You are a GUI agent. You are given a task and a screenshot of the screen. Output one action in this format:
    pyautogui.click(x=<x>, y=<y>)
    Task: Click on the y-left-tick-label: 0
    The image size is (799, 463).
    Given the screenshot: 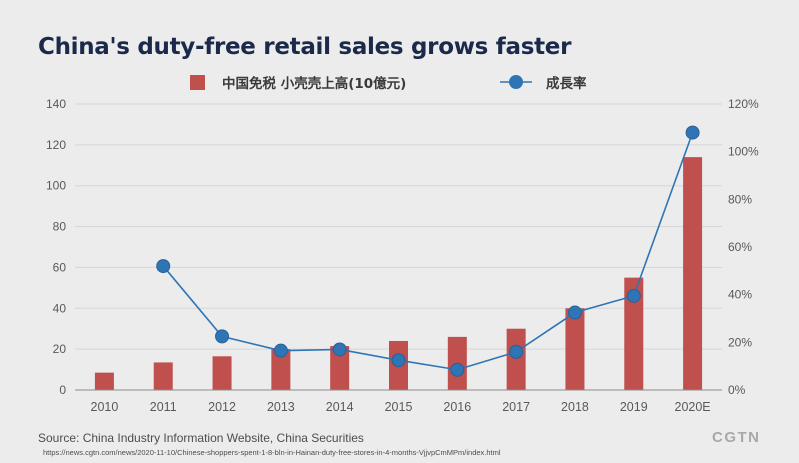 What is the action you would take?
    pyautogui.click(x=62, y=390)
    